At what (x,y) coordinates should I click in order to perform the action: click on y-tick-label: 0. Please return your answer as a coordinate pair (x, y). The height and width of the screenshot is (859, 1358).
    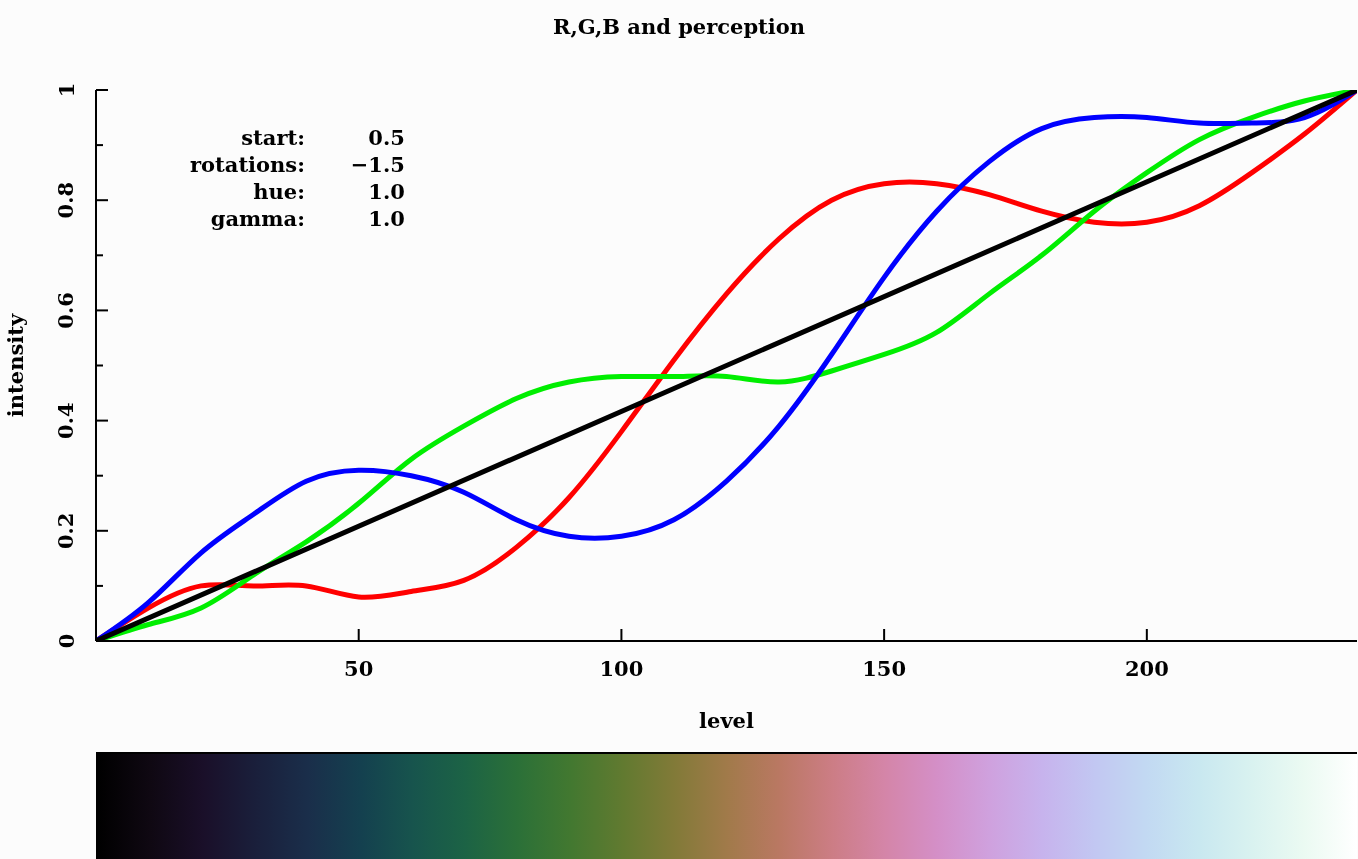
    Looking at the image, I should click on (66, 641).